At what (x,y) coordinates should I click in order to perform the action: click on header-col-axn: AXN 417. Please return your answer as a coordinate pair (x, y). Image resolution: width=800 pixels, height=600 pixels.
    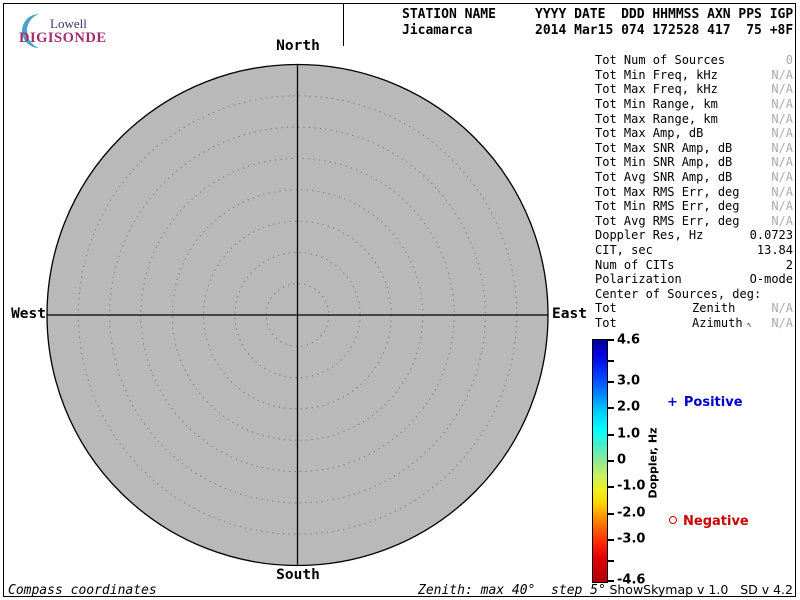
    Looking at the image, I should click on (719, 22).